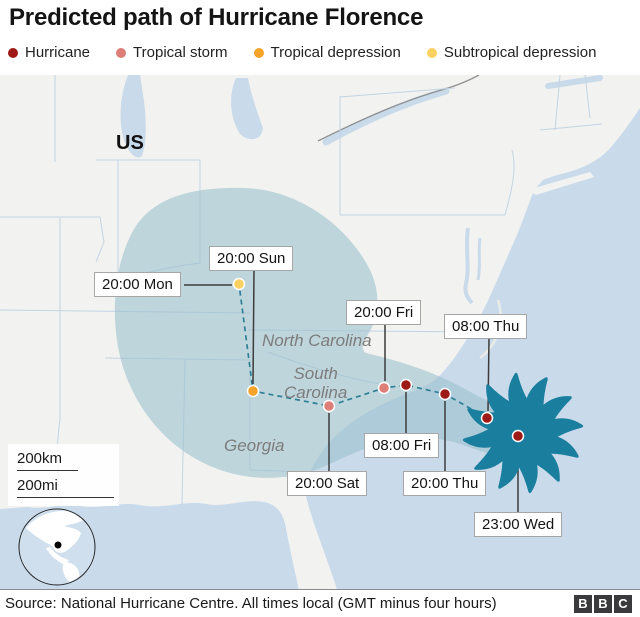  Describe the element at coordinates (247, 109) in the screenshot. I see `lake-huron` at that location.